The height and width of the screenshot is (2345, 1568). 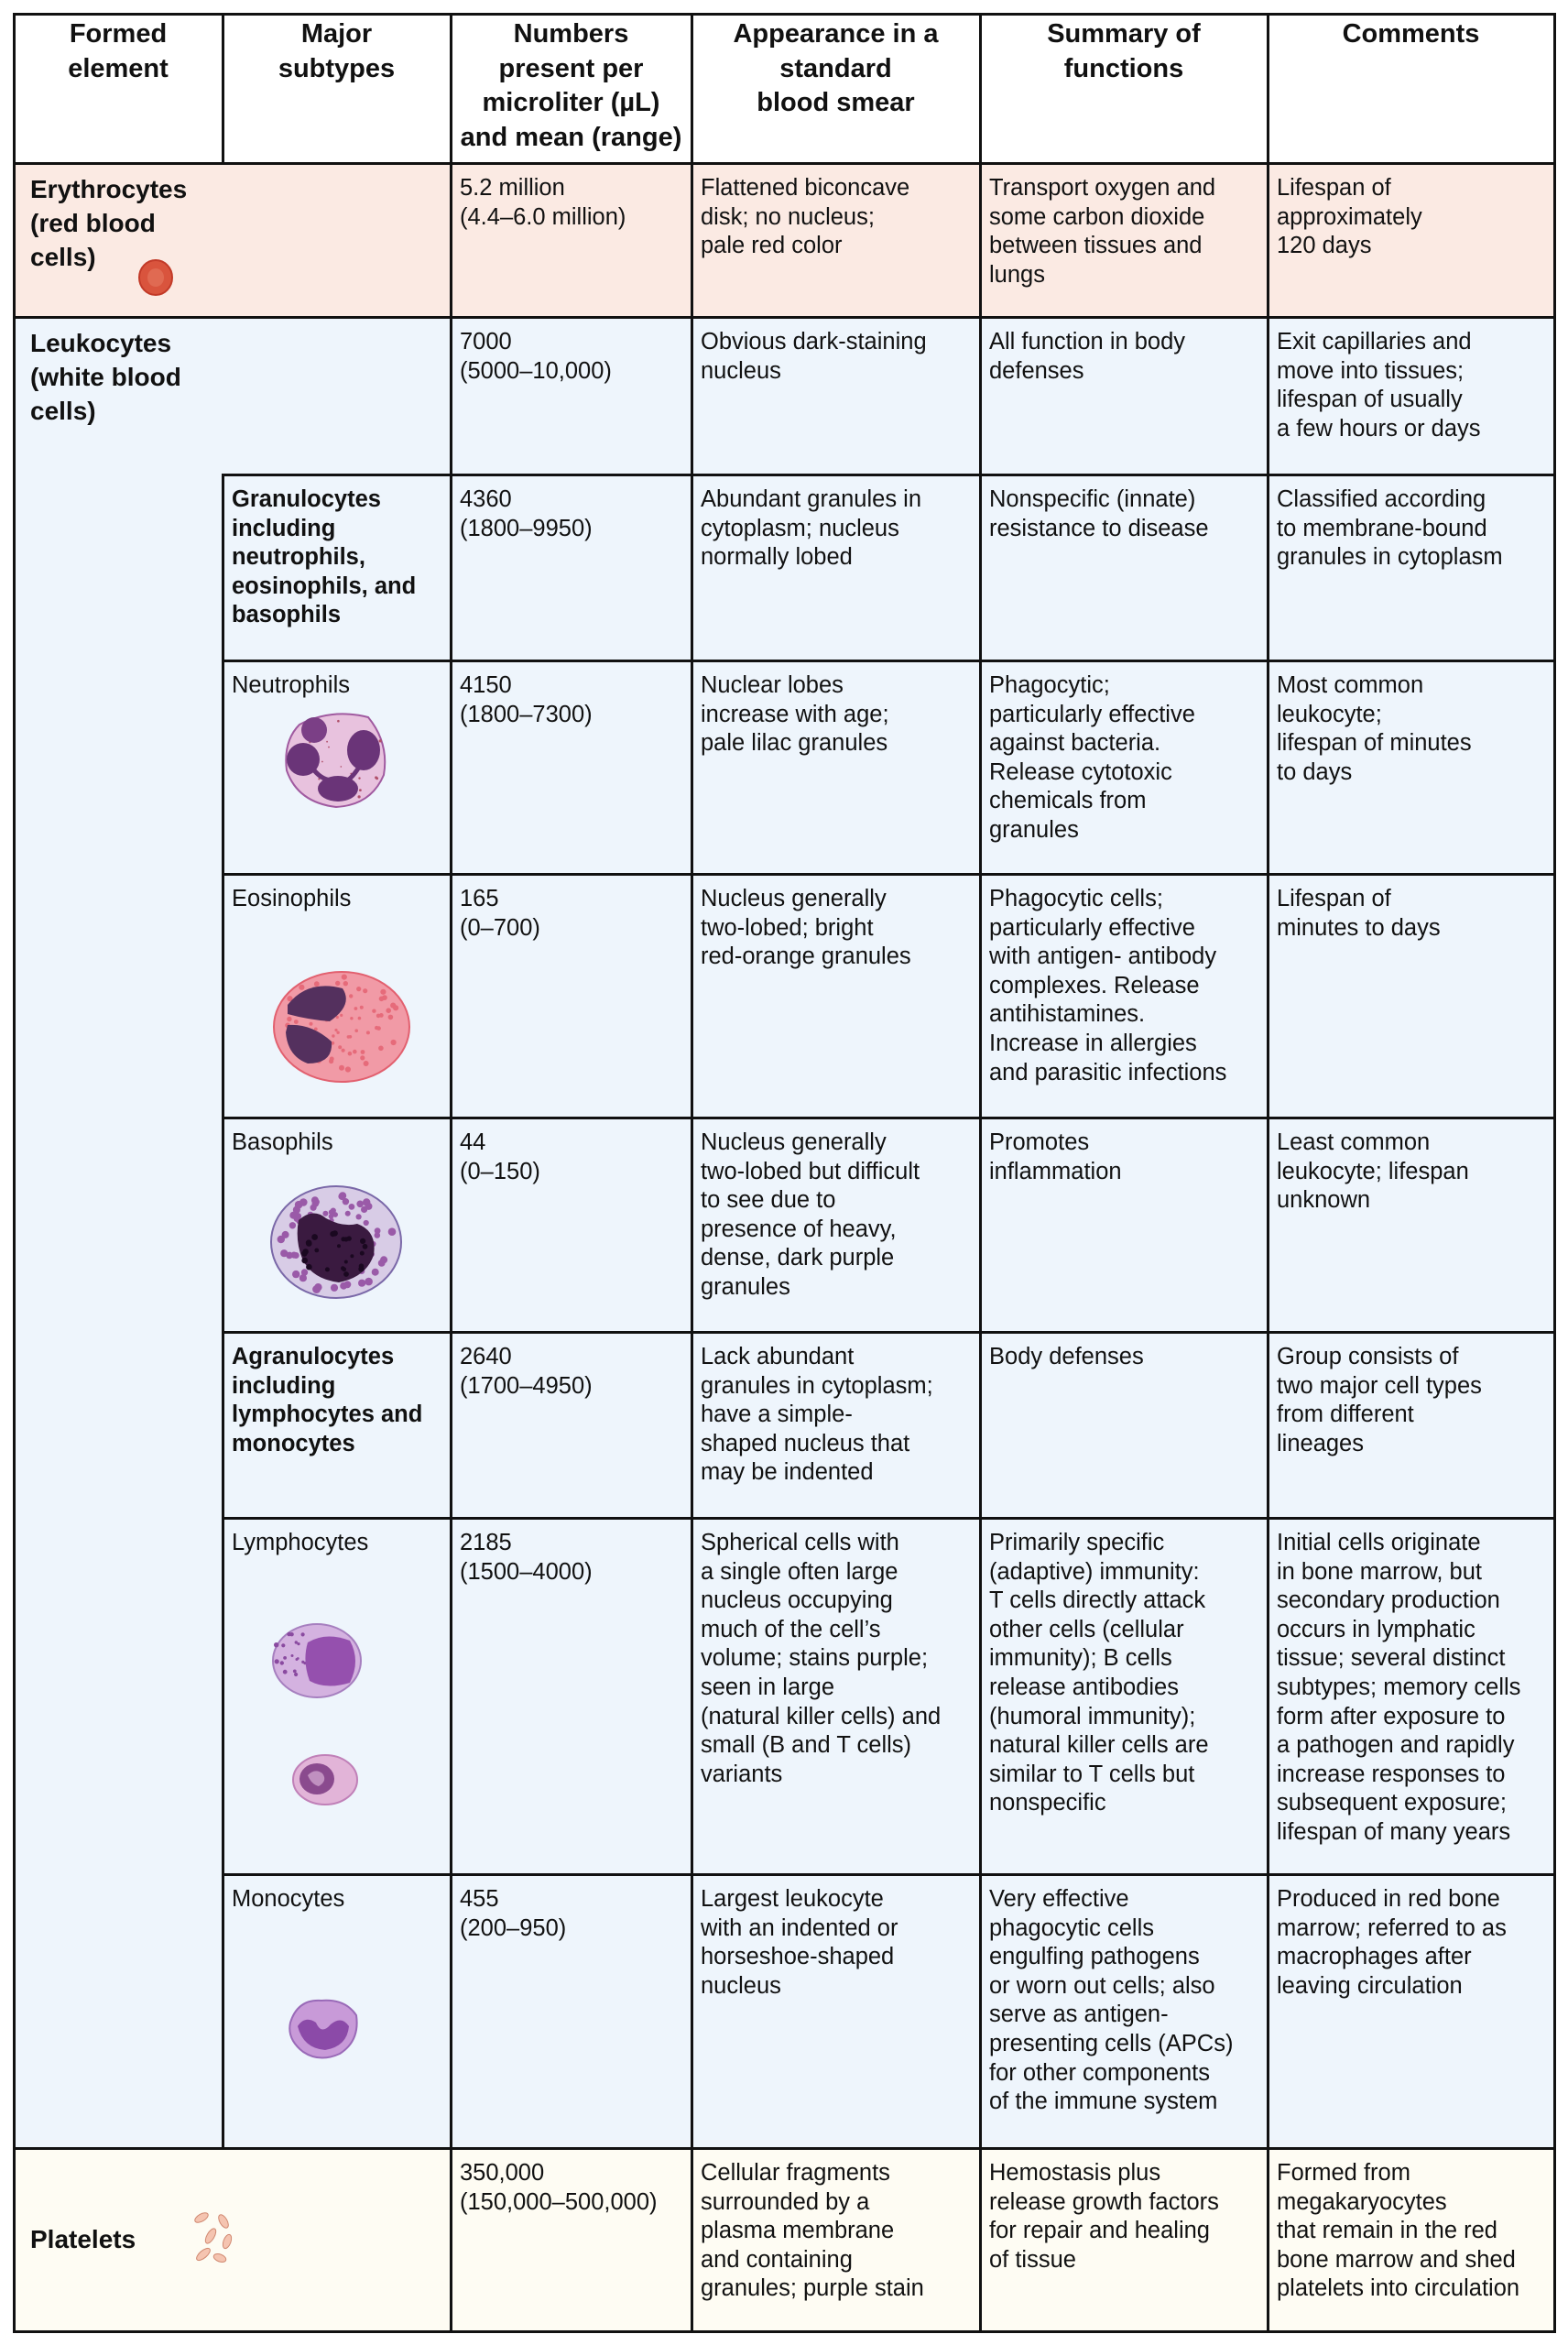 I want to click on leukocytes-appearance: Obvious dark-staining nucleus, so click(x=814, y=356).